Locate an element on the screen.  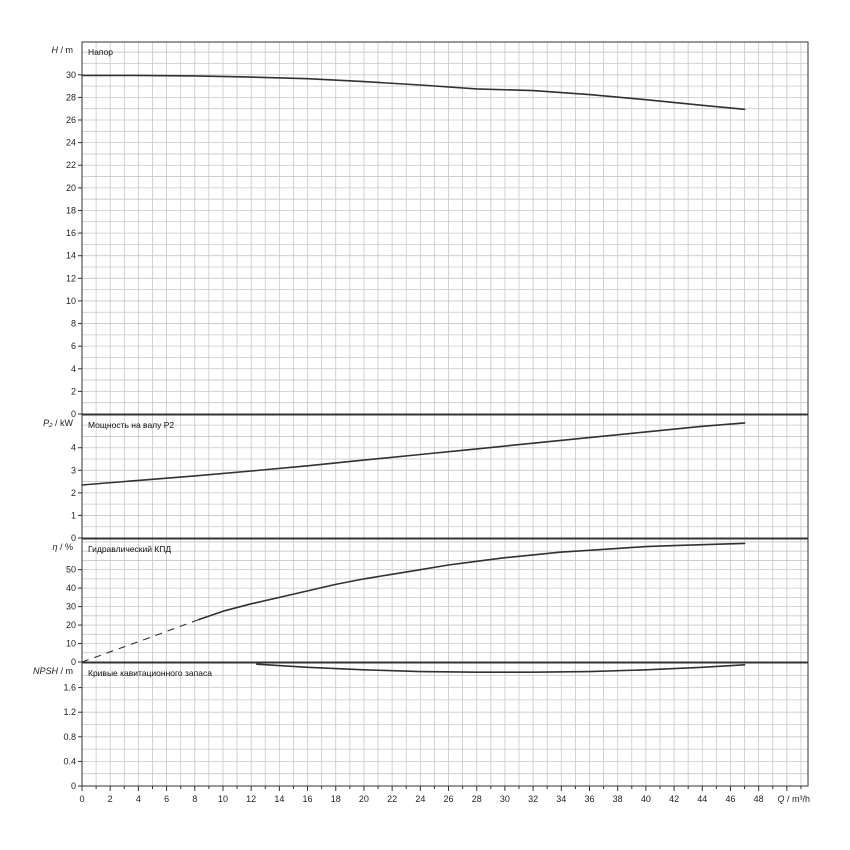
x-tick-label: 36 is located at coordinates (589, 799).